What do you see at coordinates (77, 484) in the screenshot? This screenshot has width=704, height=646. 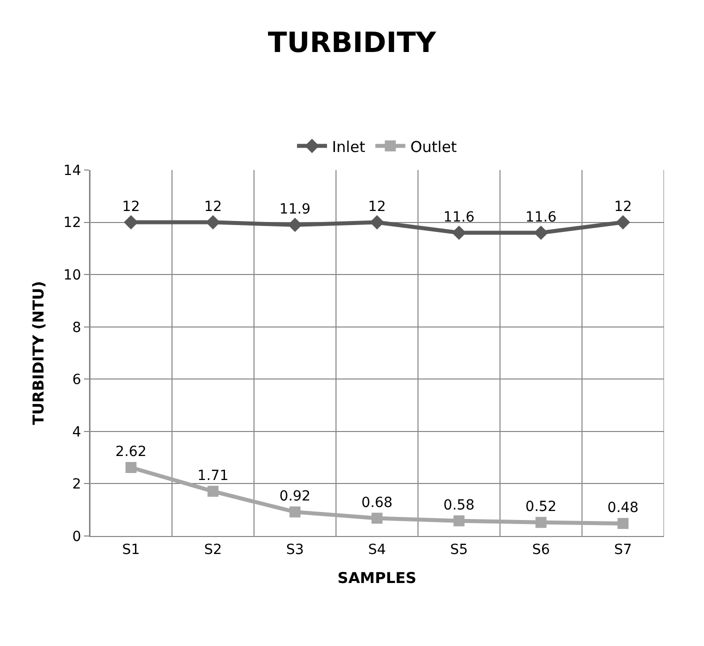 I see `y-tick-label: 2` at bounding box center [77, 484].